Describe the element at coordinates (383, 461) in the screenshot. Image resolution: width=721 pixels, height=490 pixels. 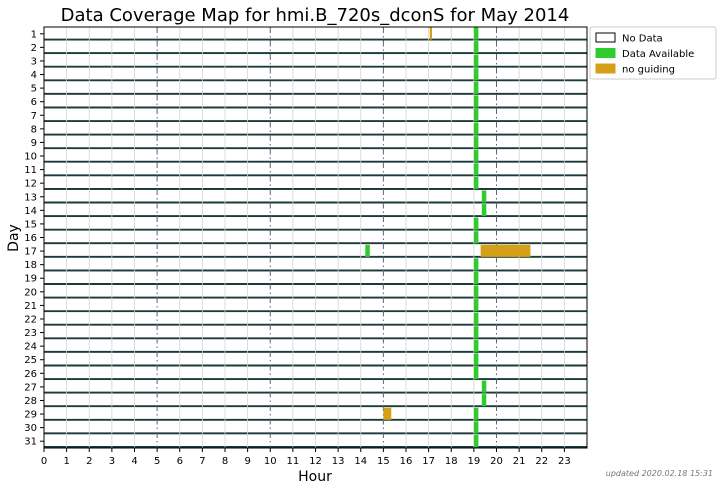
I see `x-tick-label: 15` at that location.